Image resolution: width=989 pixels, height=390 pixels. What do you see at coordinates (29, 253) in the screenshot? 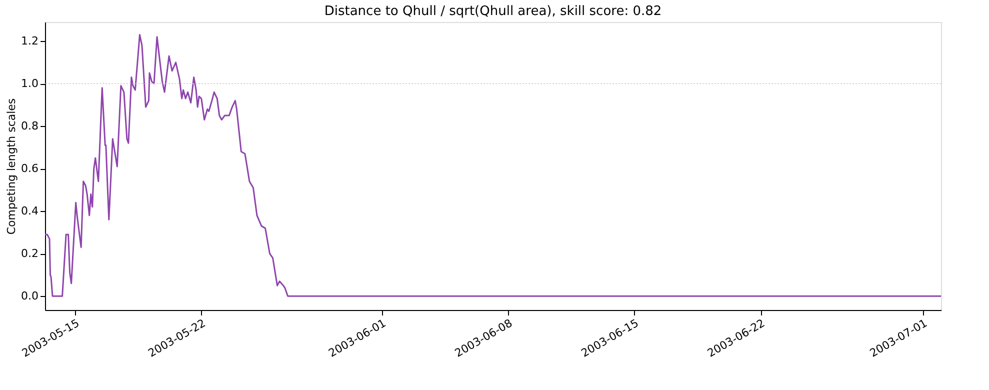
I see `y-tick-label: 0.2` at bounding box center [29, 253].